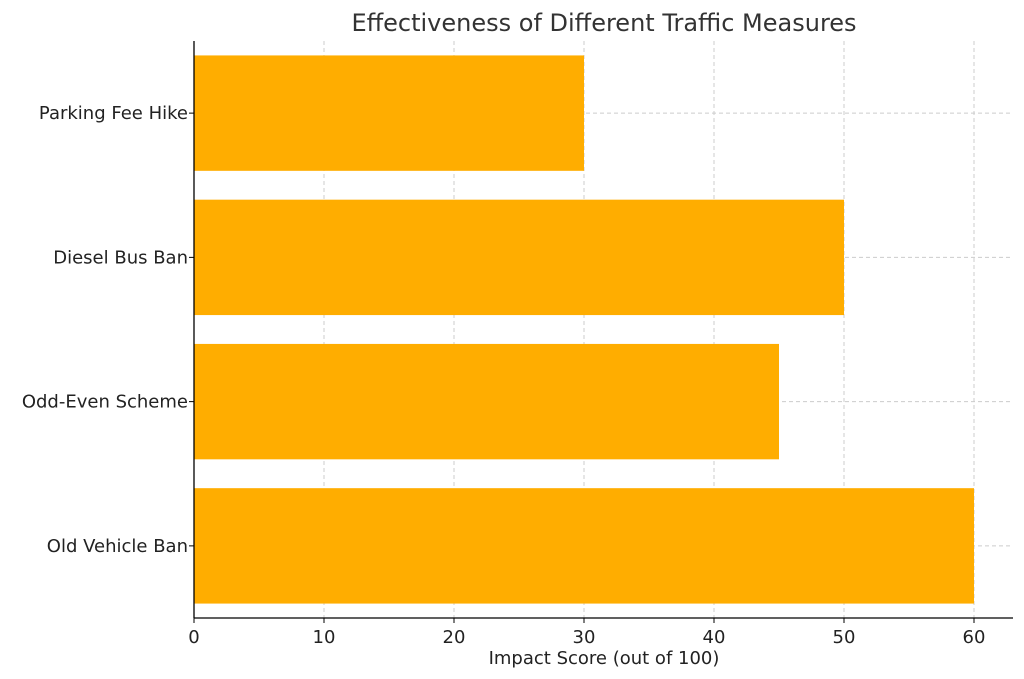  Describe the element at coordinates (974, 637) in the screenshot. I see `x-tick-label: 60` at that location.